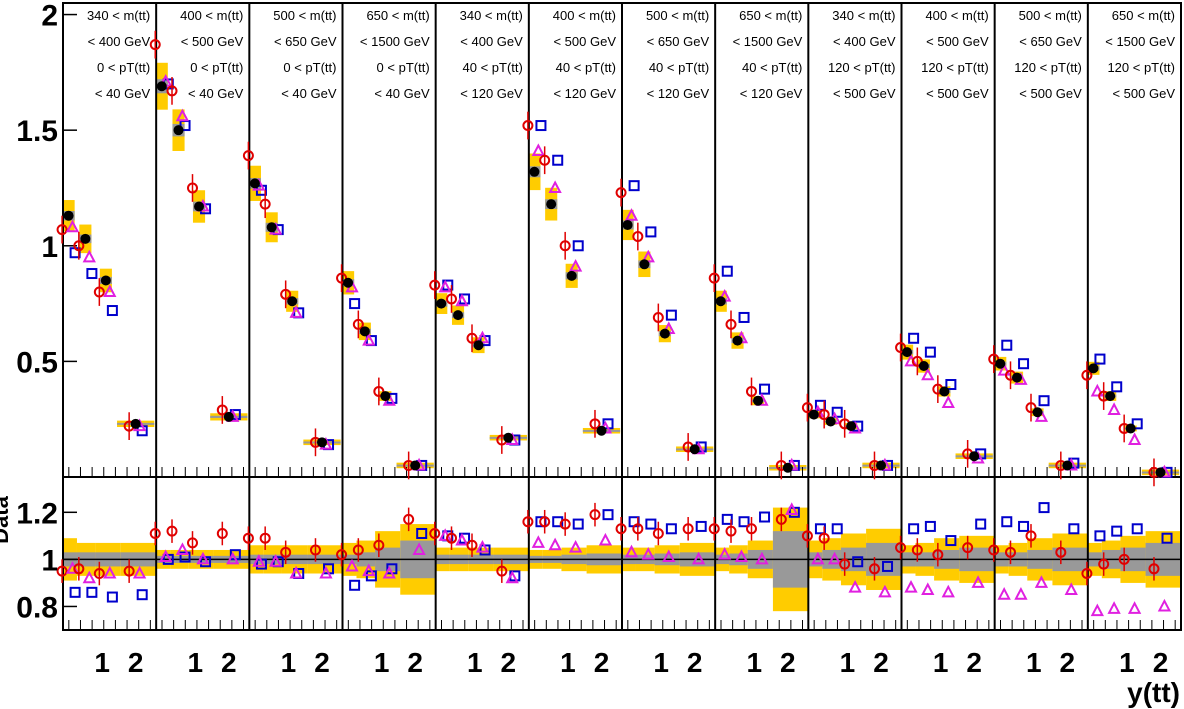 This screenshot has height=709, width=1184. I want to click on bin-label: < 500 GeV, so click(584, 41).